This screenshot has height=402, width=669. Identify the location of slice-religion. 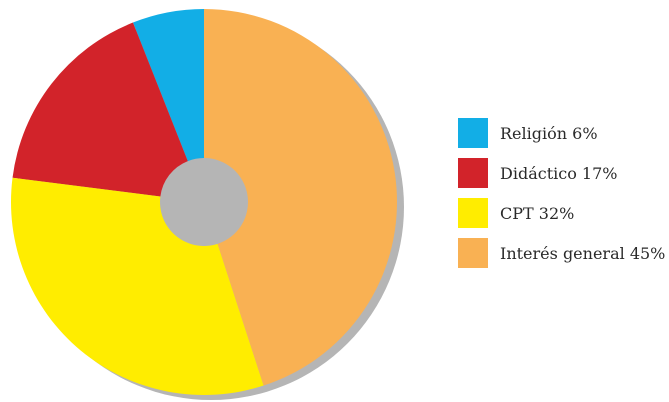
(168, 85).